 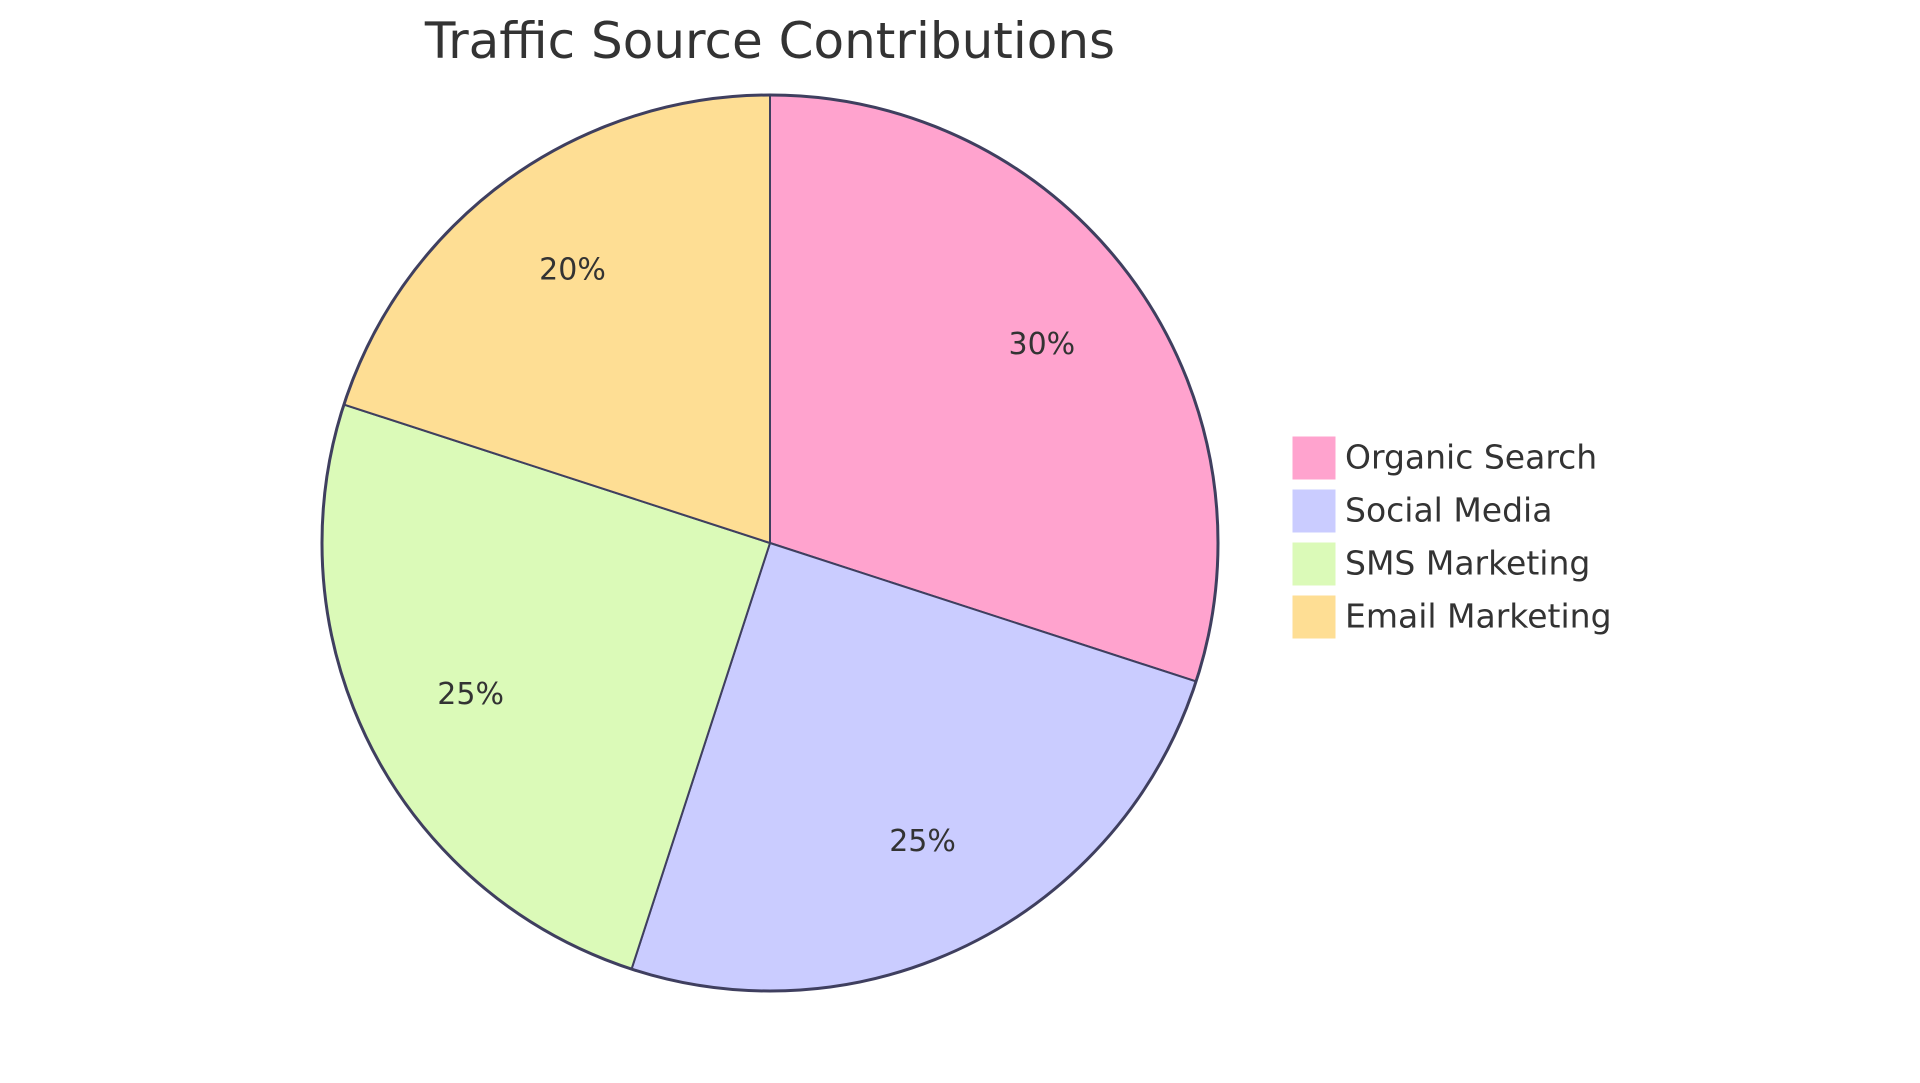 I want to click on slice-label-sms-marketing: 25%, so click(x=470, y=694).